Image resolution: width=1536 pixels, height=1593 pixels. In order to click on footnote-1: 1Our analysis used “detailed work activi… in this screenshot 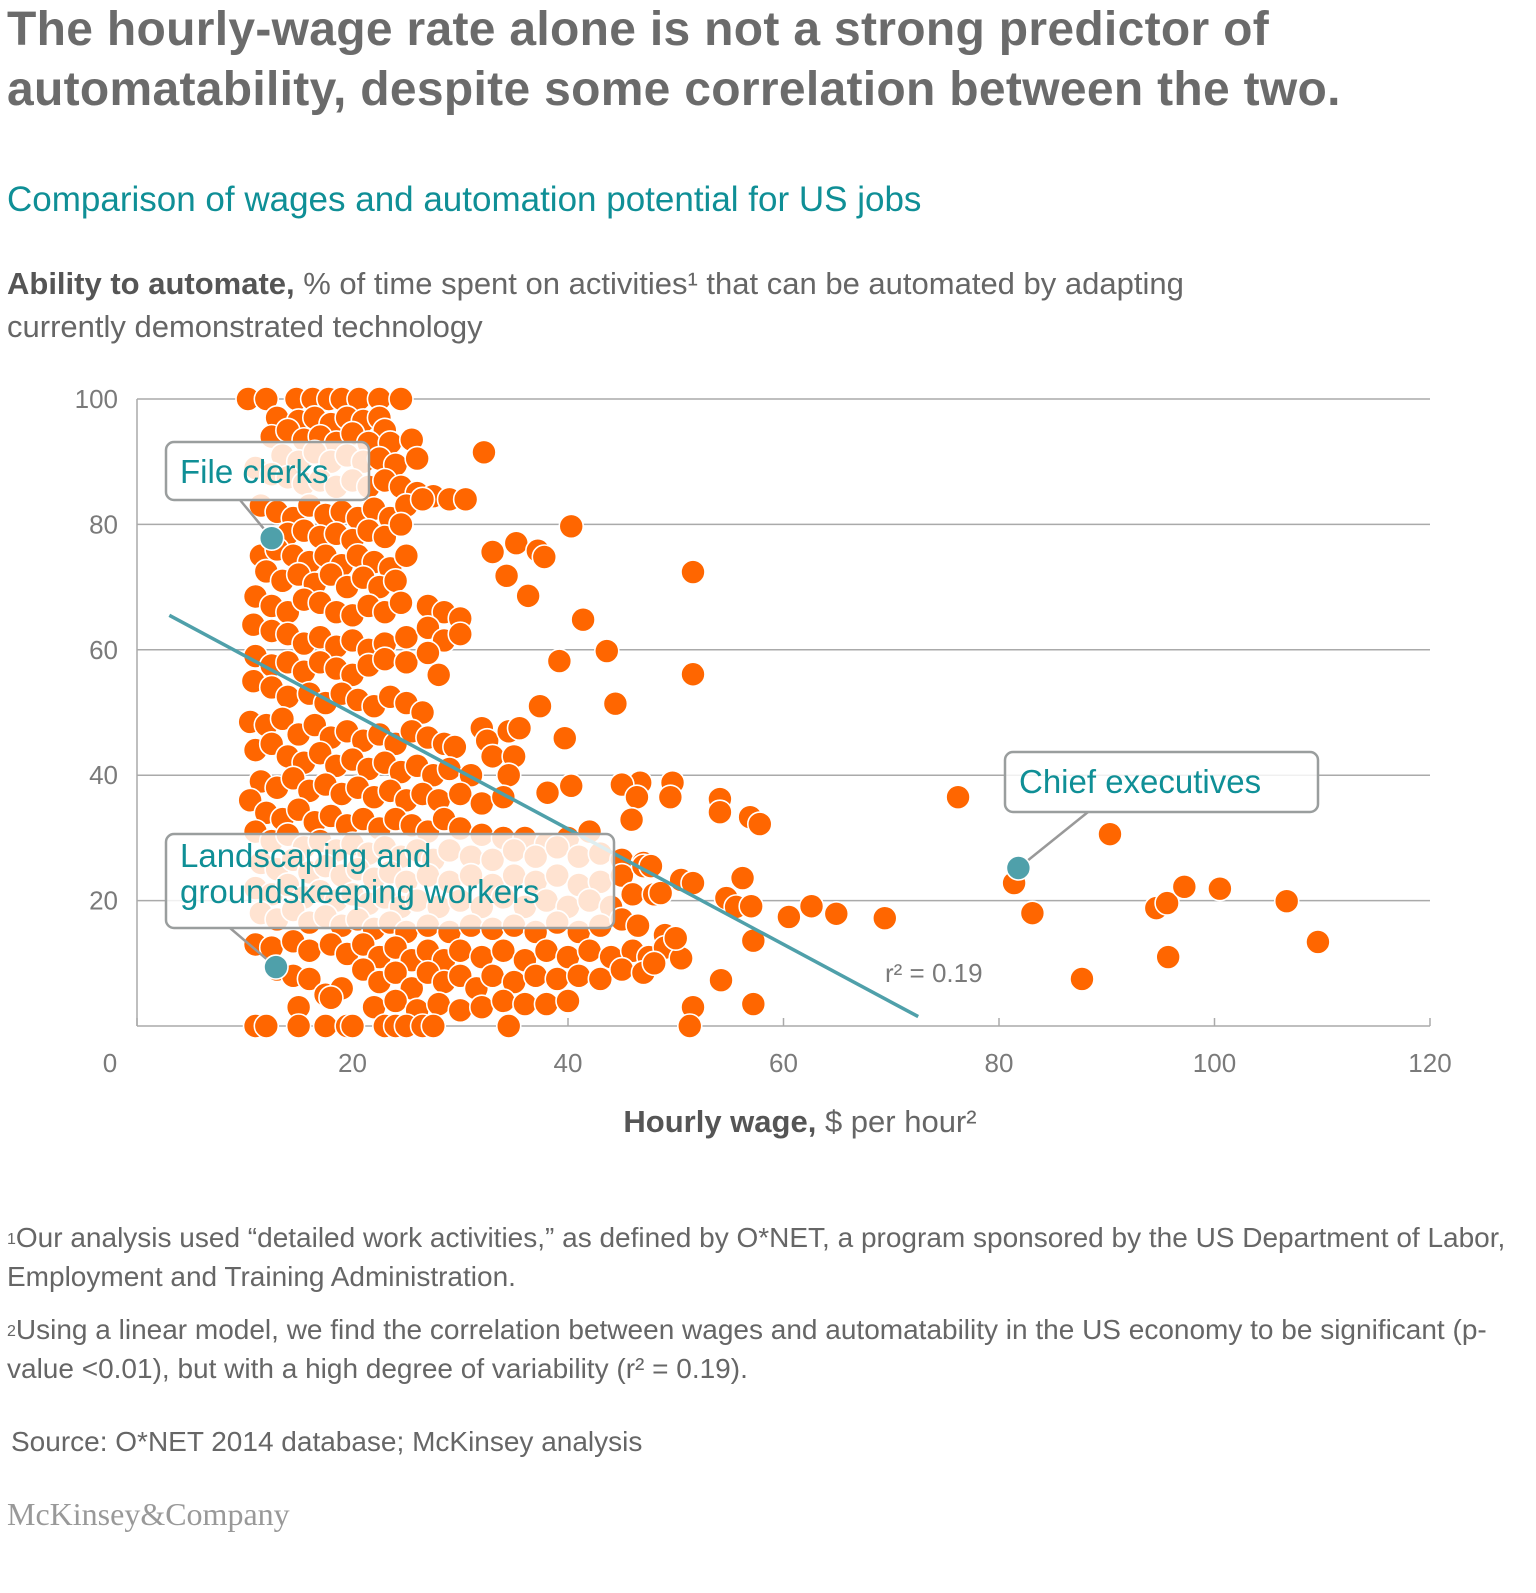, I will do `click(769, 1257)`.